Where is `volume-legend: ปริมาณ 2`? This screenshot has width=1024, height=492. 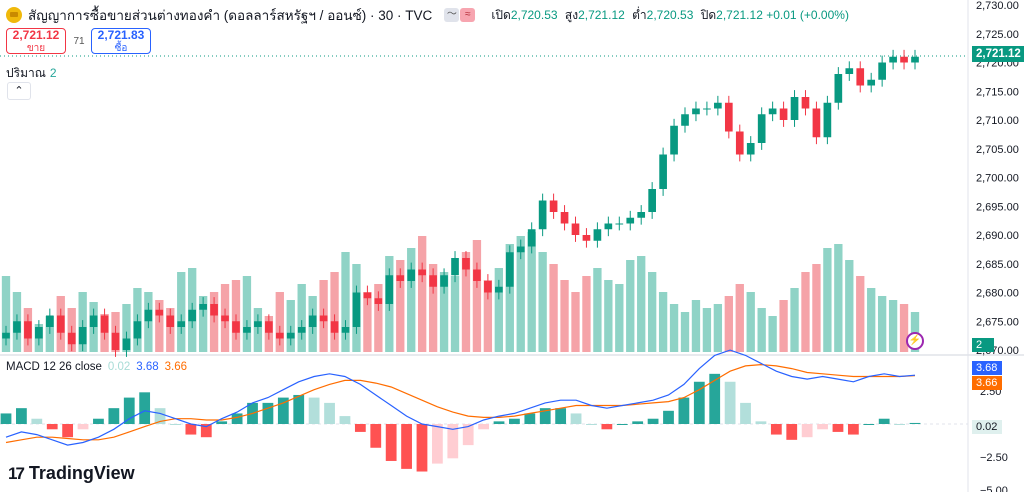 volume-legend: ปริมาณ 2 is located at coordinates (31, 73).